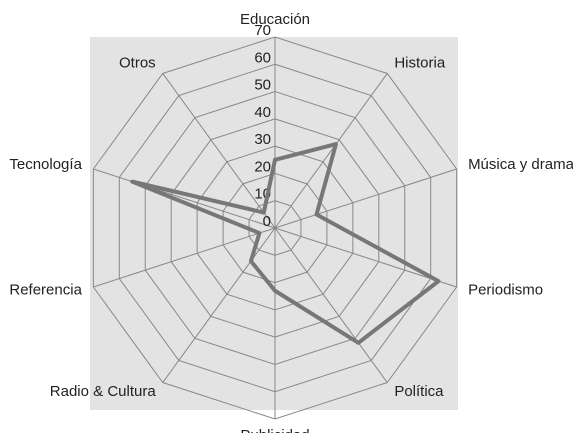 The width and height of the screenshot is (573, 433). What do you see at coordinates (262, 139) in the screenshot?
I see `tick-label: 30` at bounding box center [262, 139].